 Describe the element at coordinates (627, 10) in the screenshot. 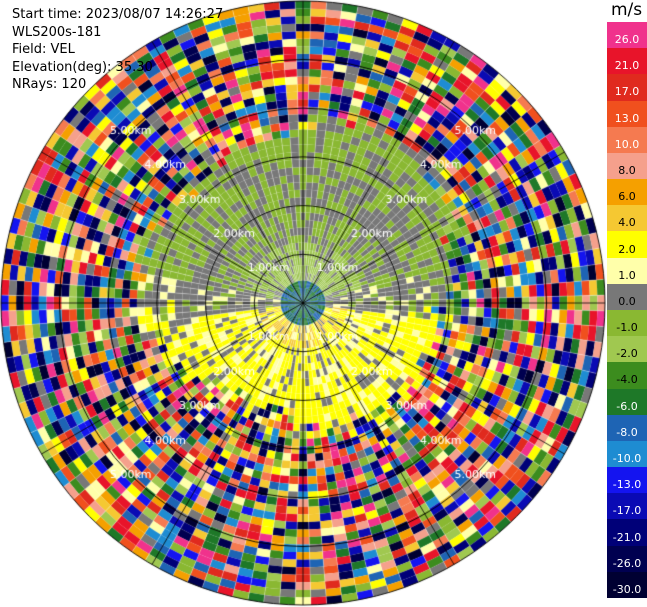

I see `colorbar-unit: m/s` at that location.